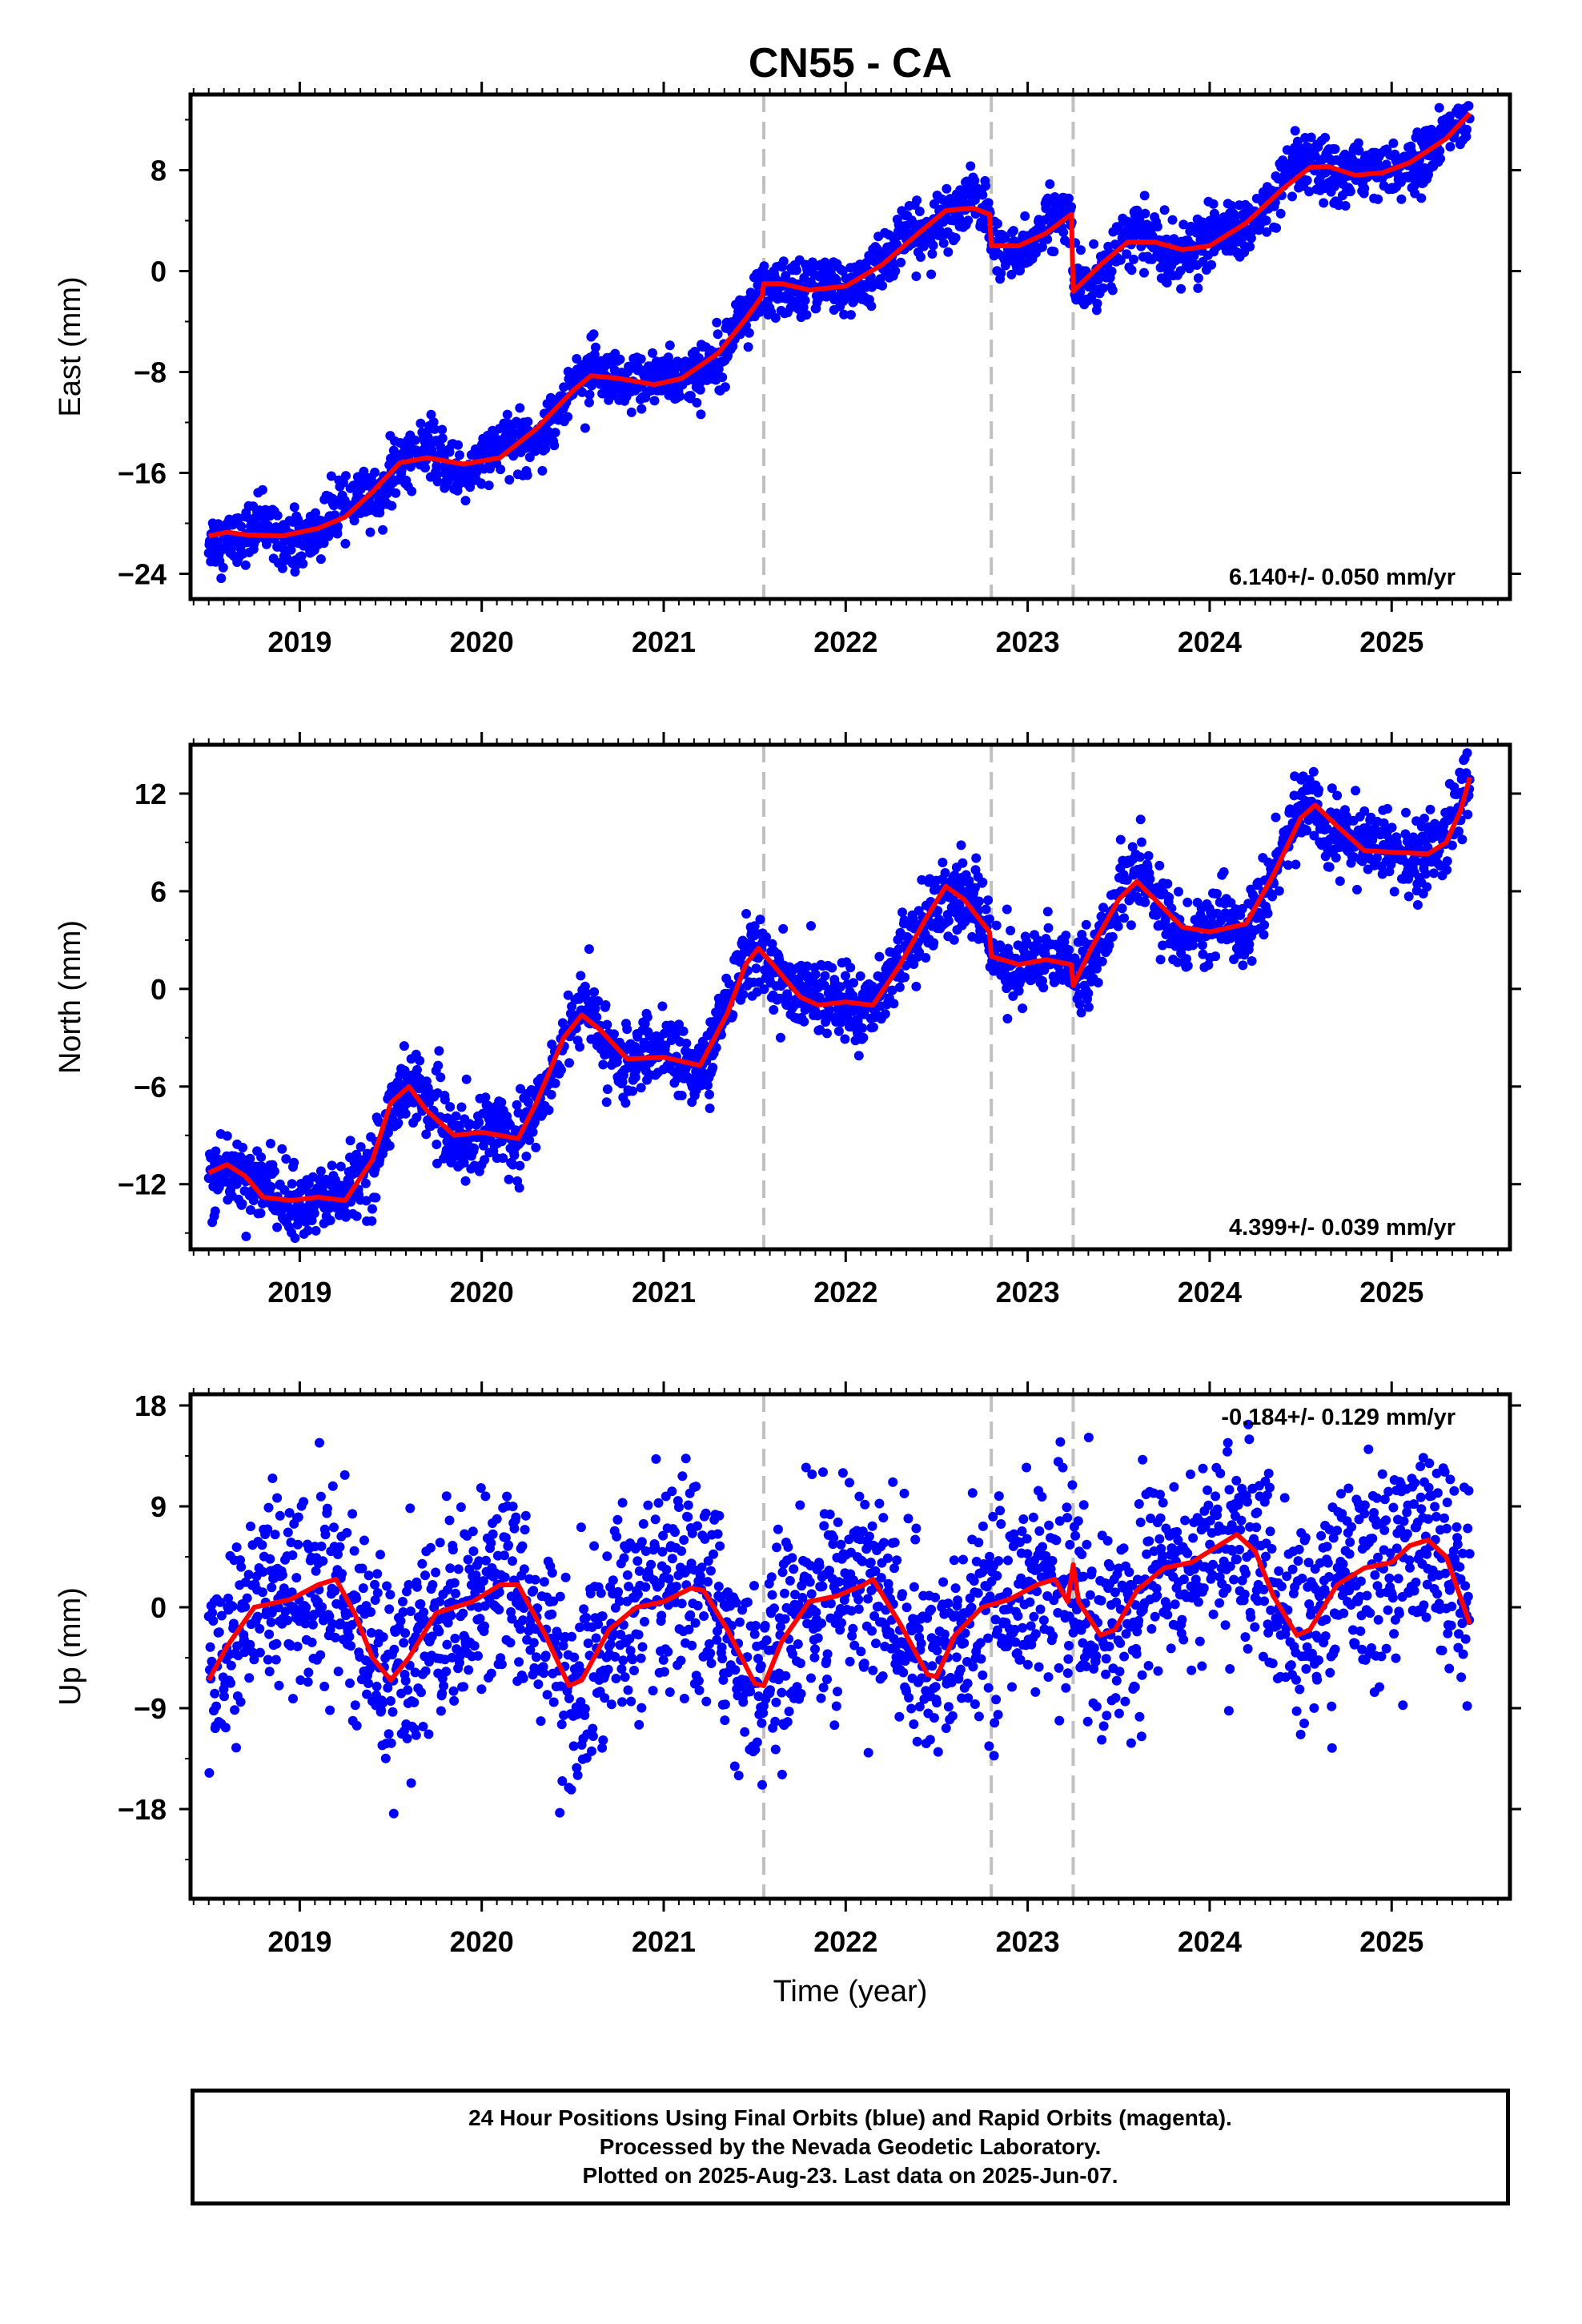 This screenshot has height=2324, width=1582. Describe the element at coordinates (1391, 1292) in the screenshot. I see `x-tick-label: 2025` at that location.